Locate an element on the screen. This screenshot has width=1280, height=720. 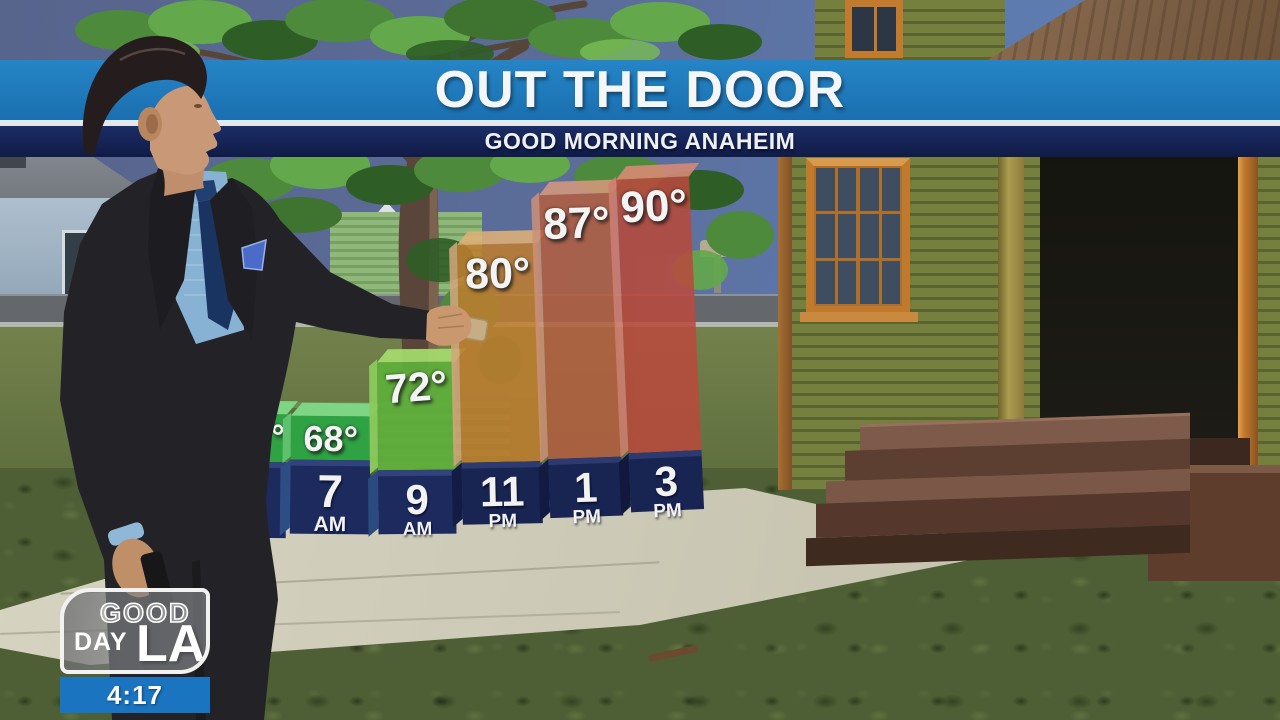
logo-word-la: LA is located at coordinates (171, 644).